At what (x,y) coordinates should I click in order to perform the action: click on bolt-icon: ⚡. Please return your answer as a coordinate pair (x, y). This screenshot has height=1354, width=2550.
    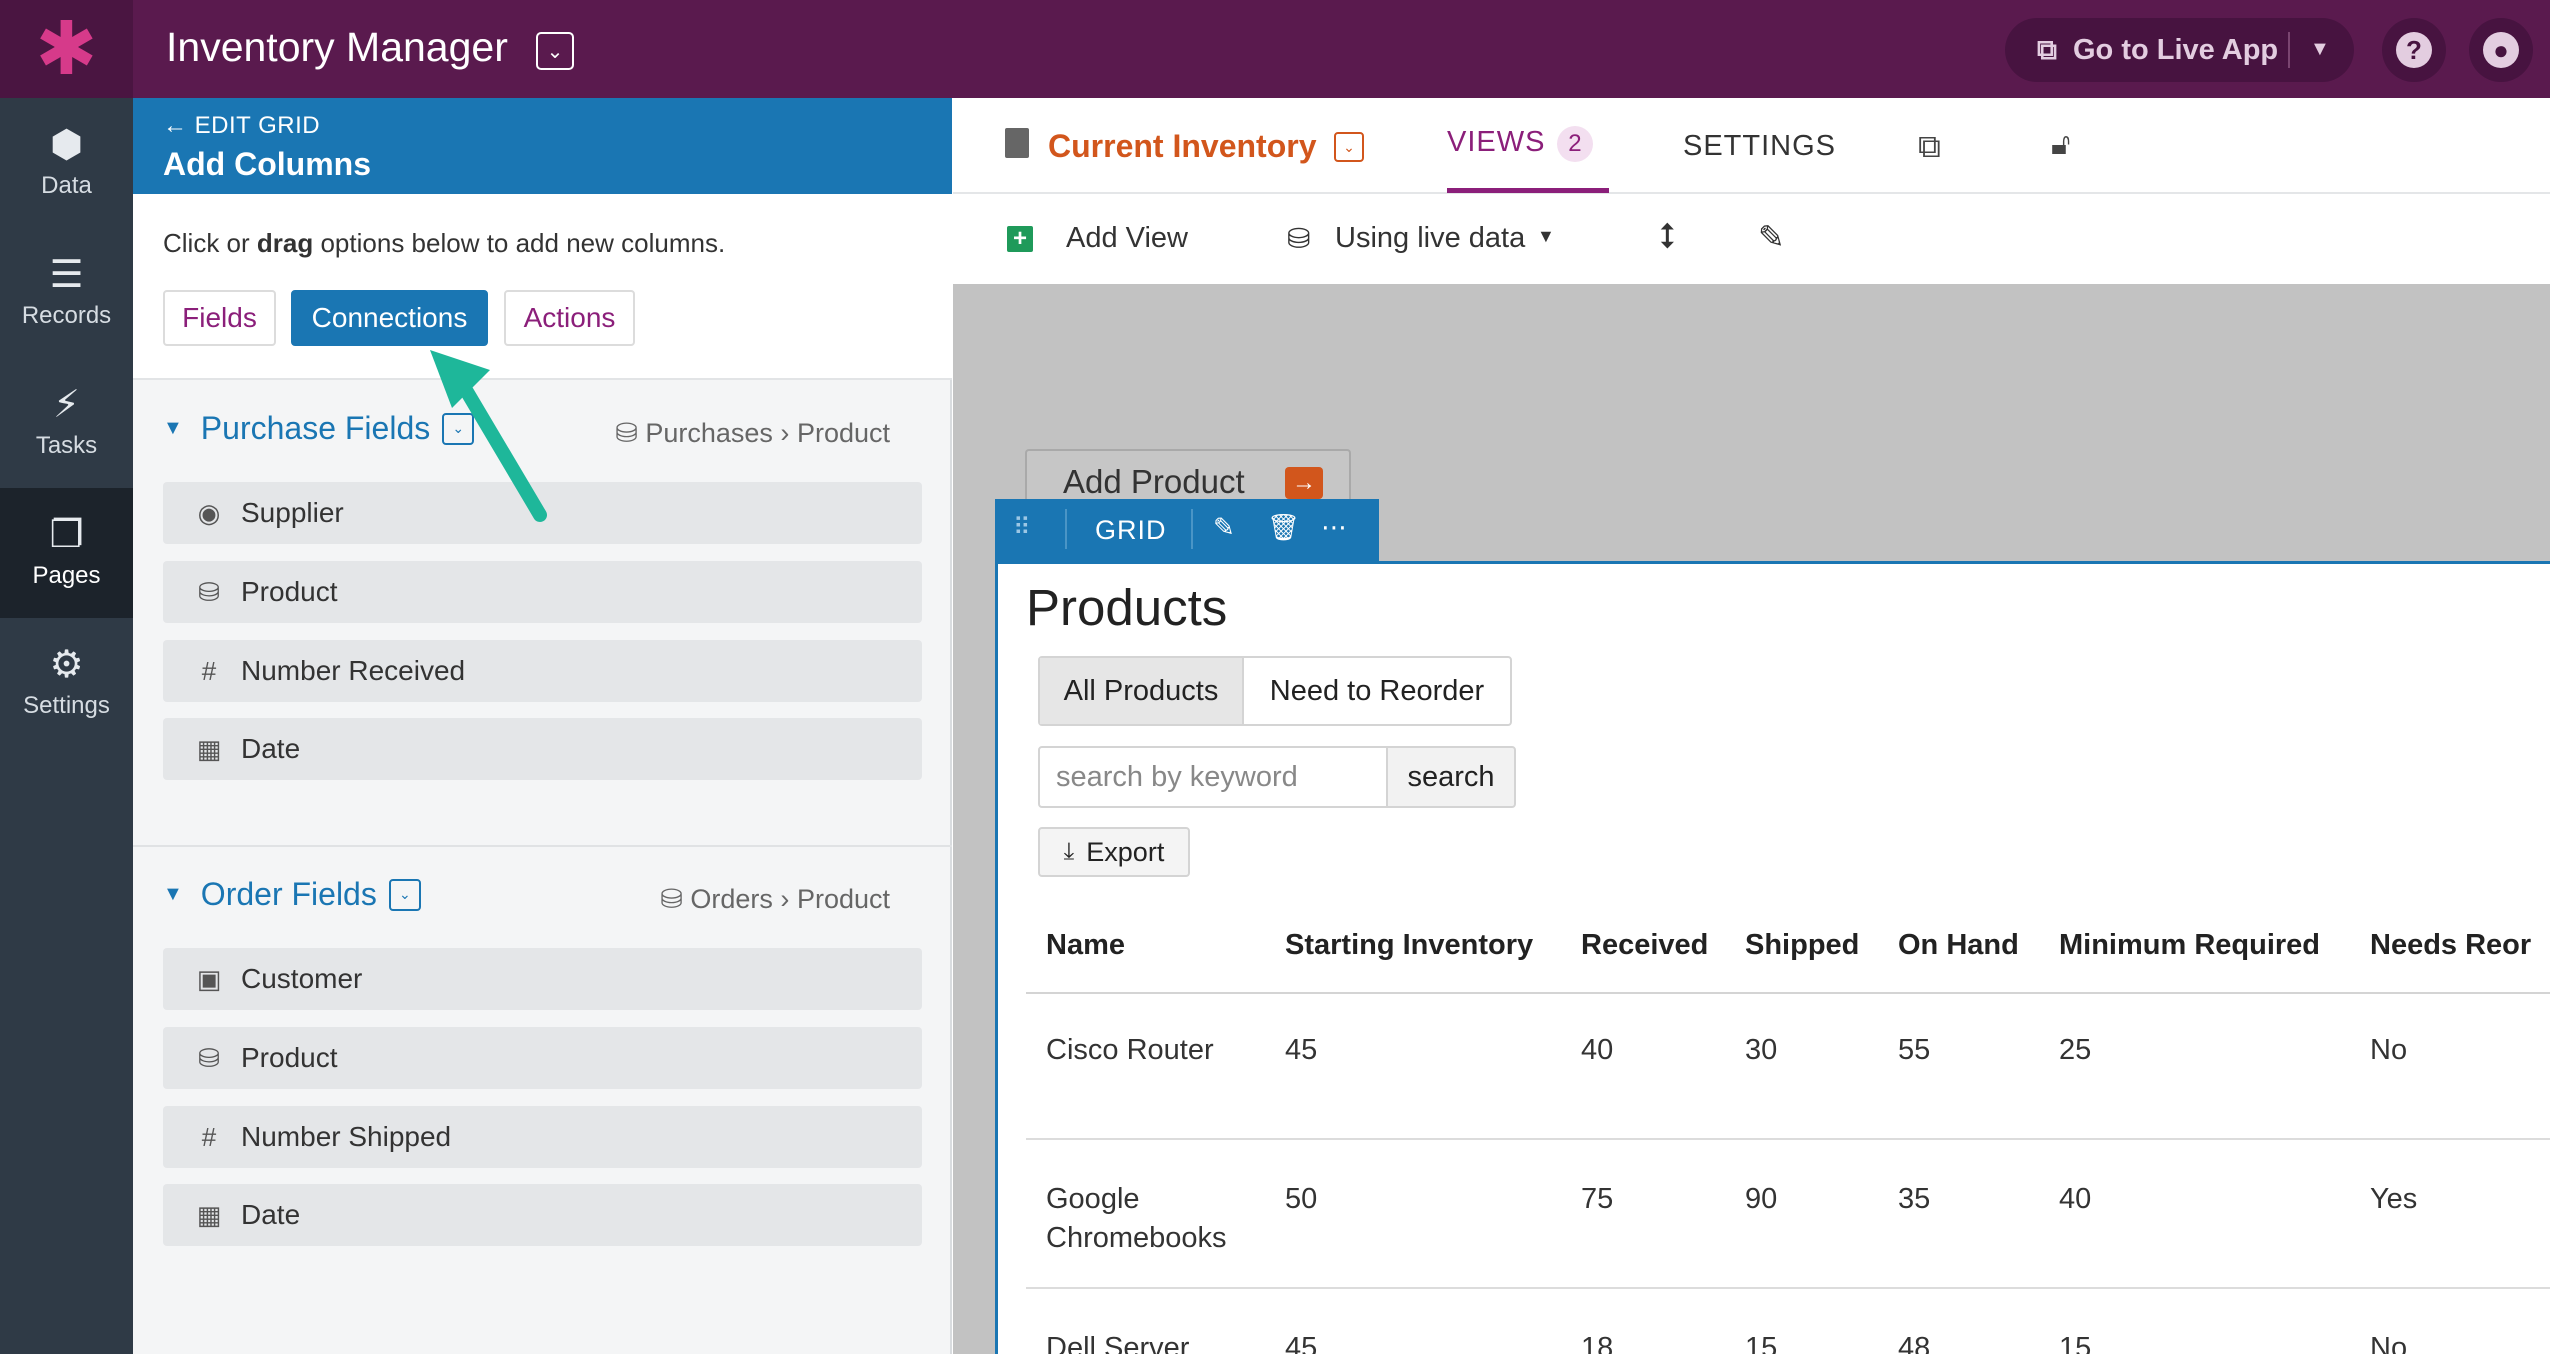
    Looking at the image, I should click on (66, 405).